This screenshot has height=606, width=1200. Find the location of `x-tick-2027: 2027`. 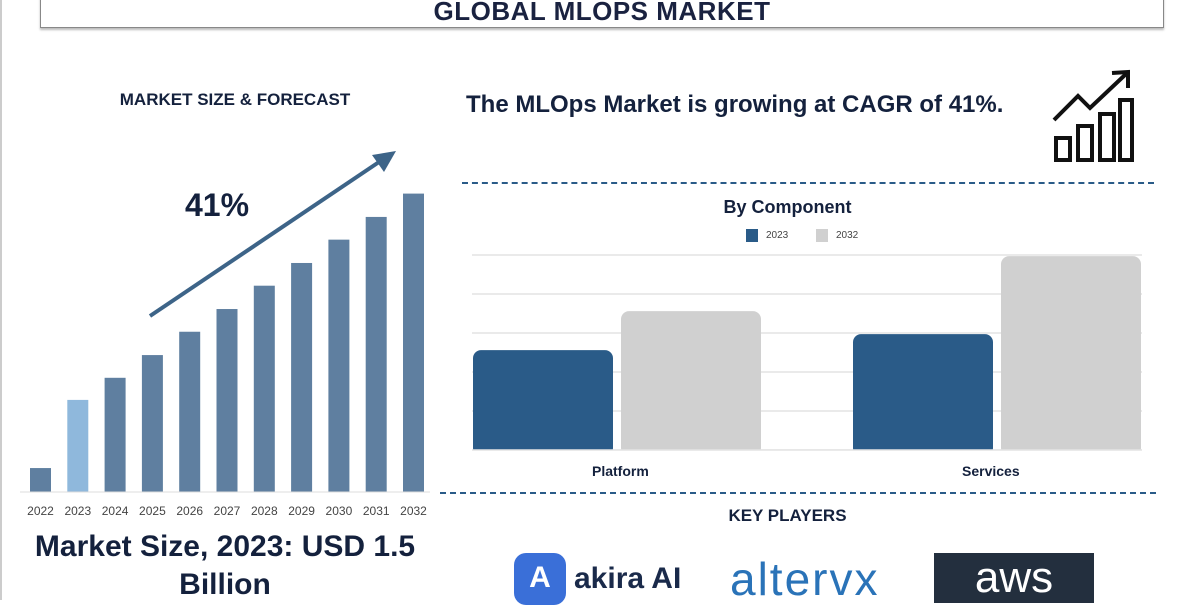

x-tick-2027: 2027 is located at coordinates (227, 511).